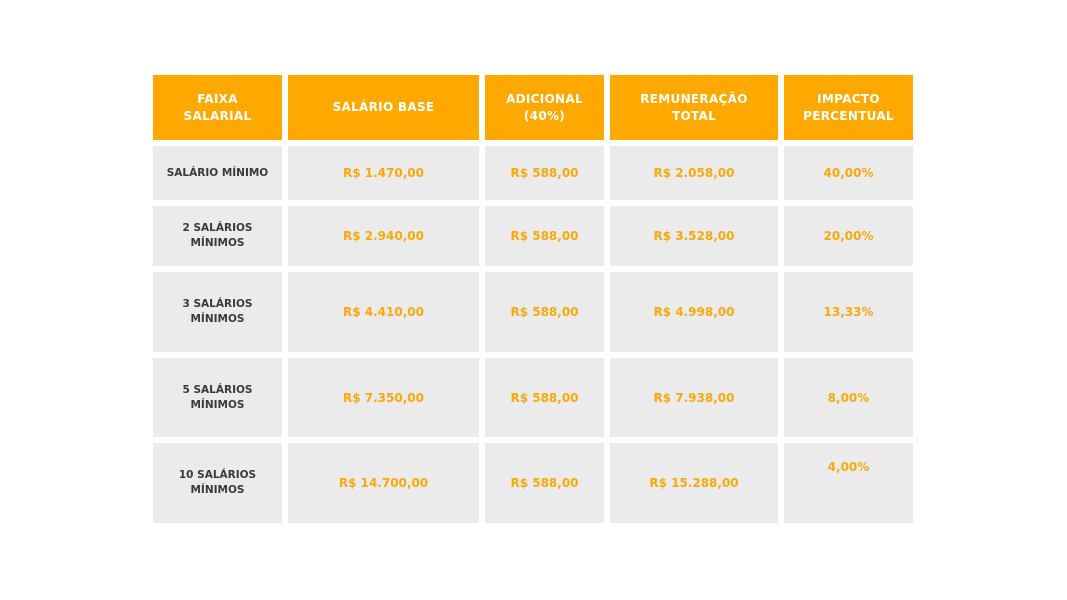 Image resolution: width=1067 pixels, height=600 pixels. I want to click on table-row-2-salario-base: R$ 2.940,00, so click(383, 236).